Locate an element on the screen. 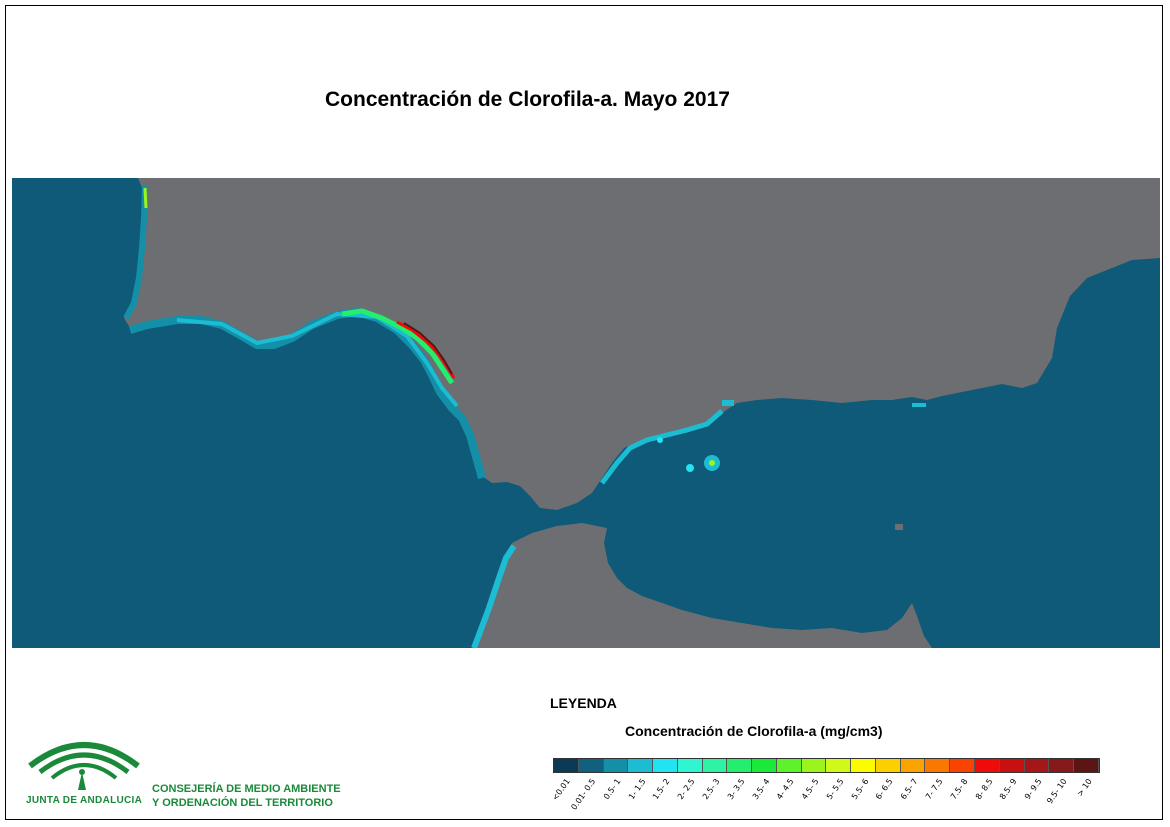  legend-class-label: 4.5- 5 is located at coordinates (810, 789).